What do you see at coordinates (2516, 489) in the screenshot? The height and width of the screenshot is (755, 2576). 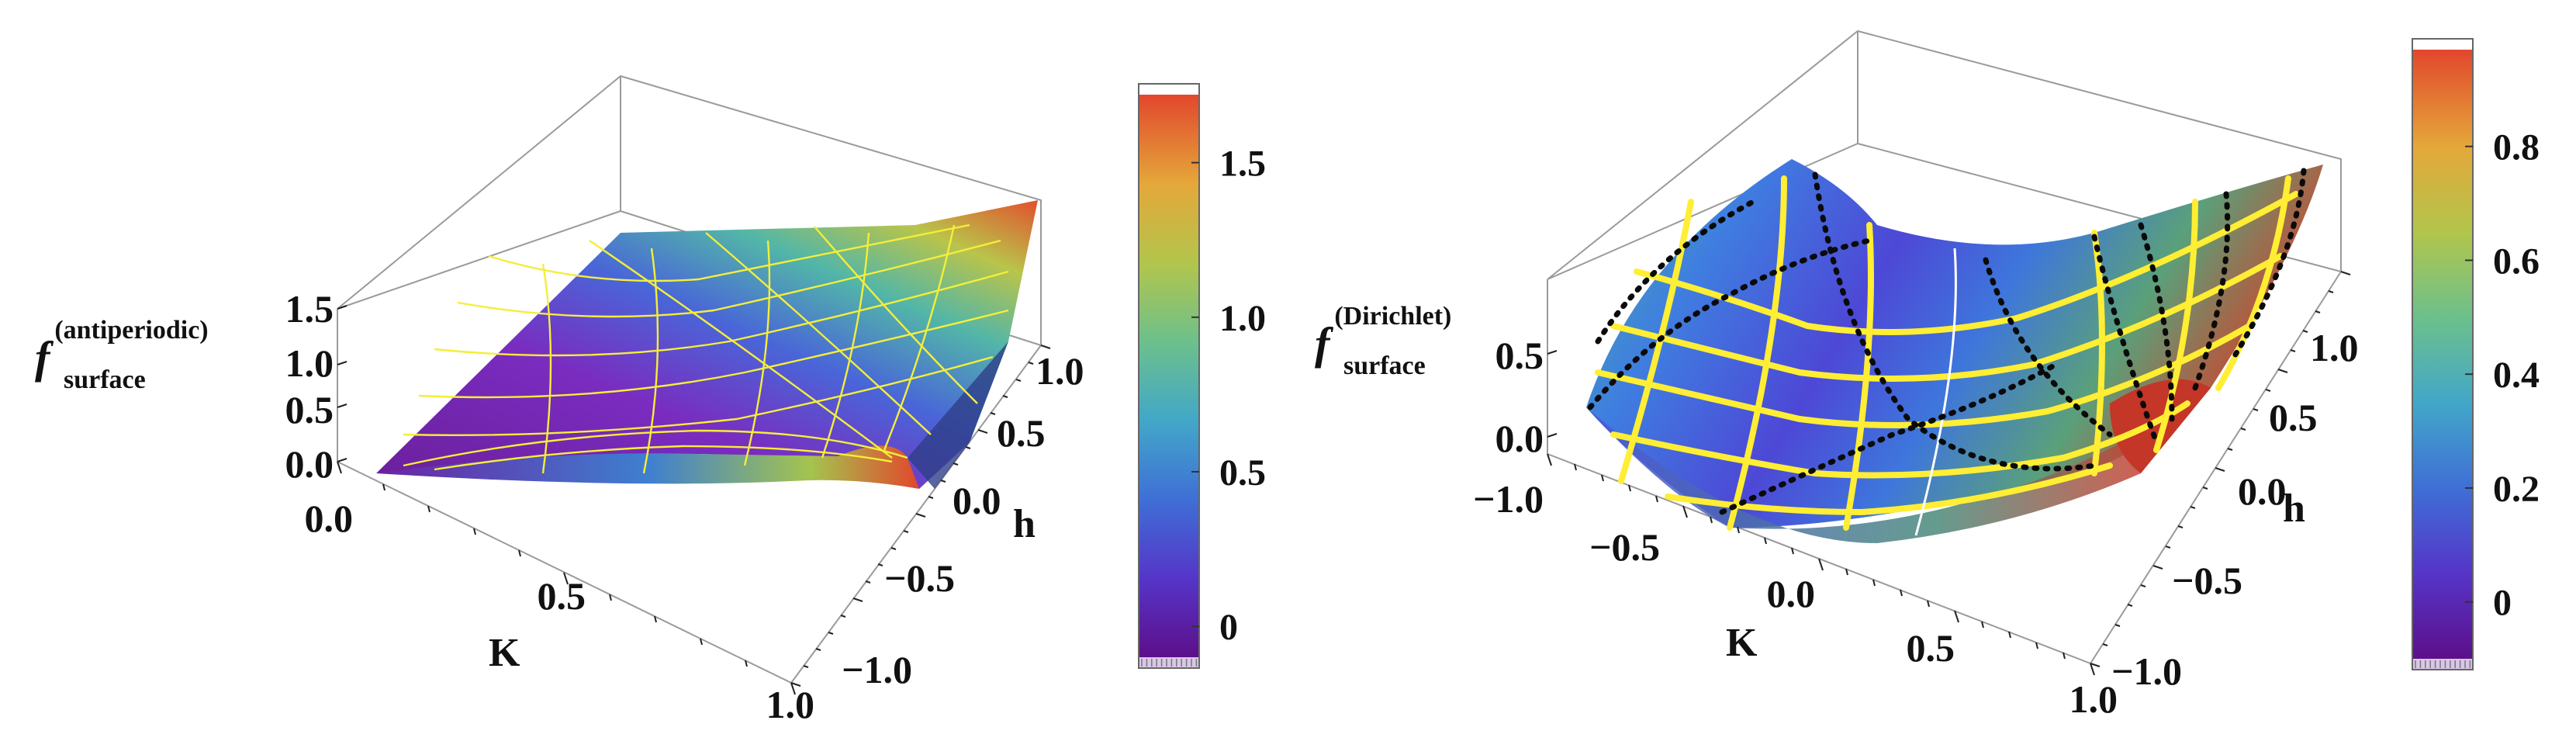 I see `colorbar-tick-label: 0.2` at bounding box center [2516, 489].